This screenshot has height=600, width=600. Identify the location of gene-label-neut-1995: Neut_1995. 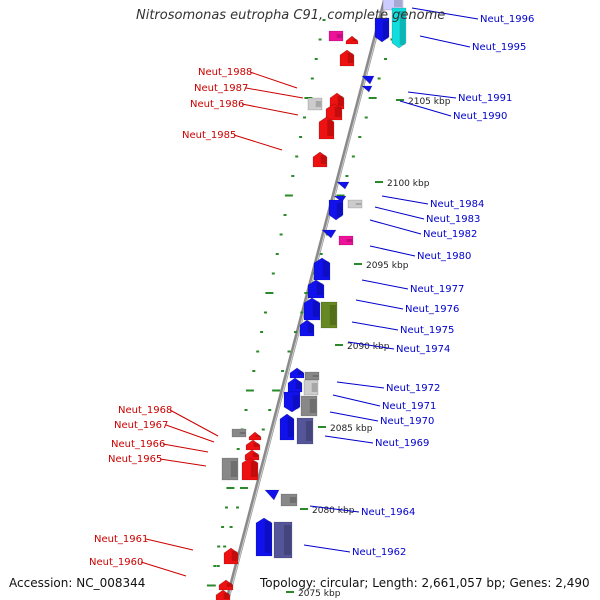
(499, 47).